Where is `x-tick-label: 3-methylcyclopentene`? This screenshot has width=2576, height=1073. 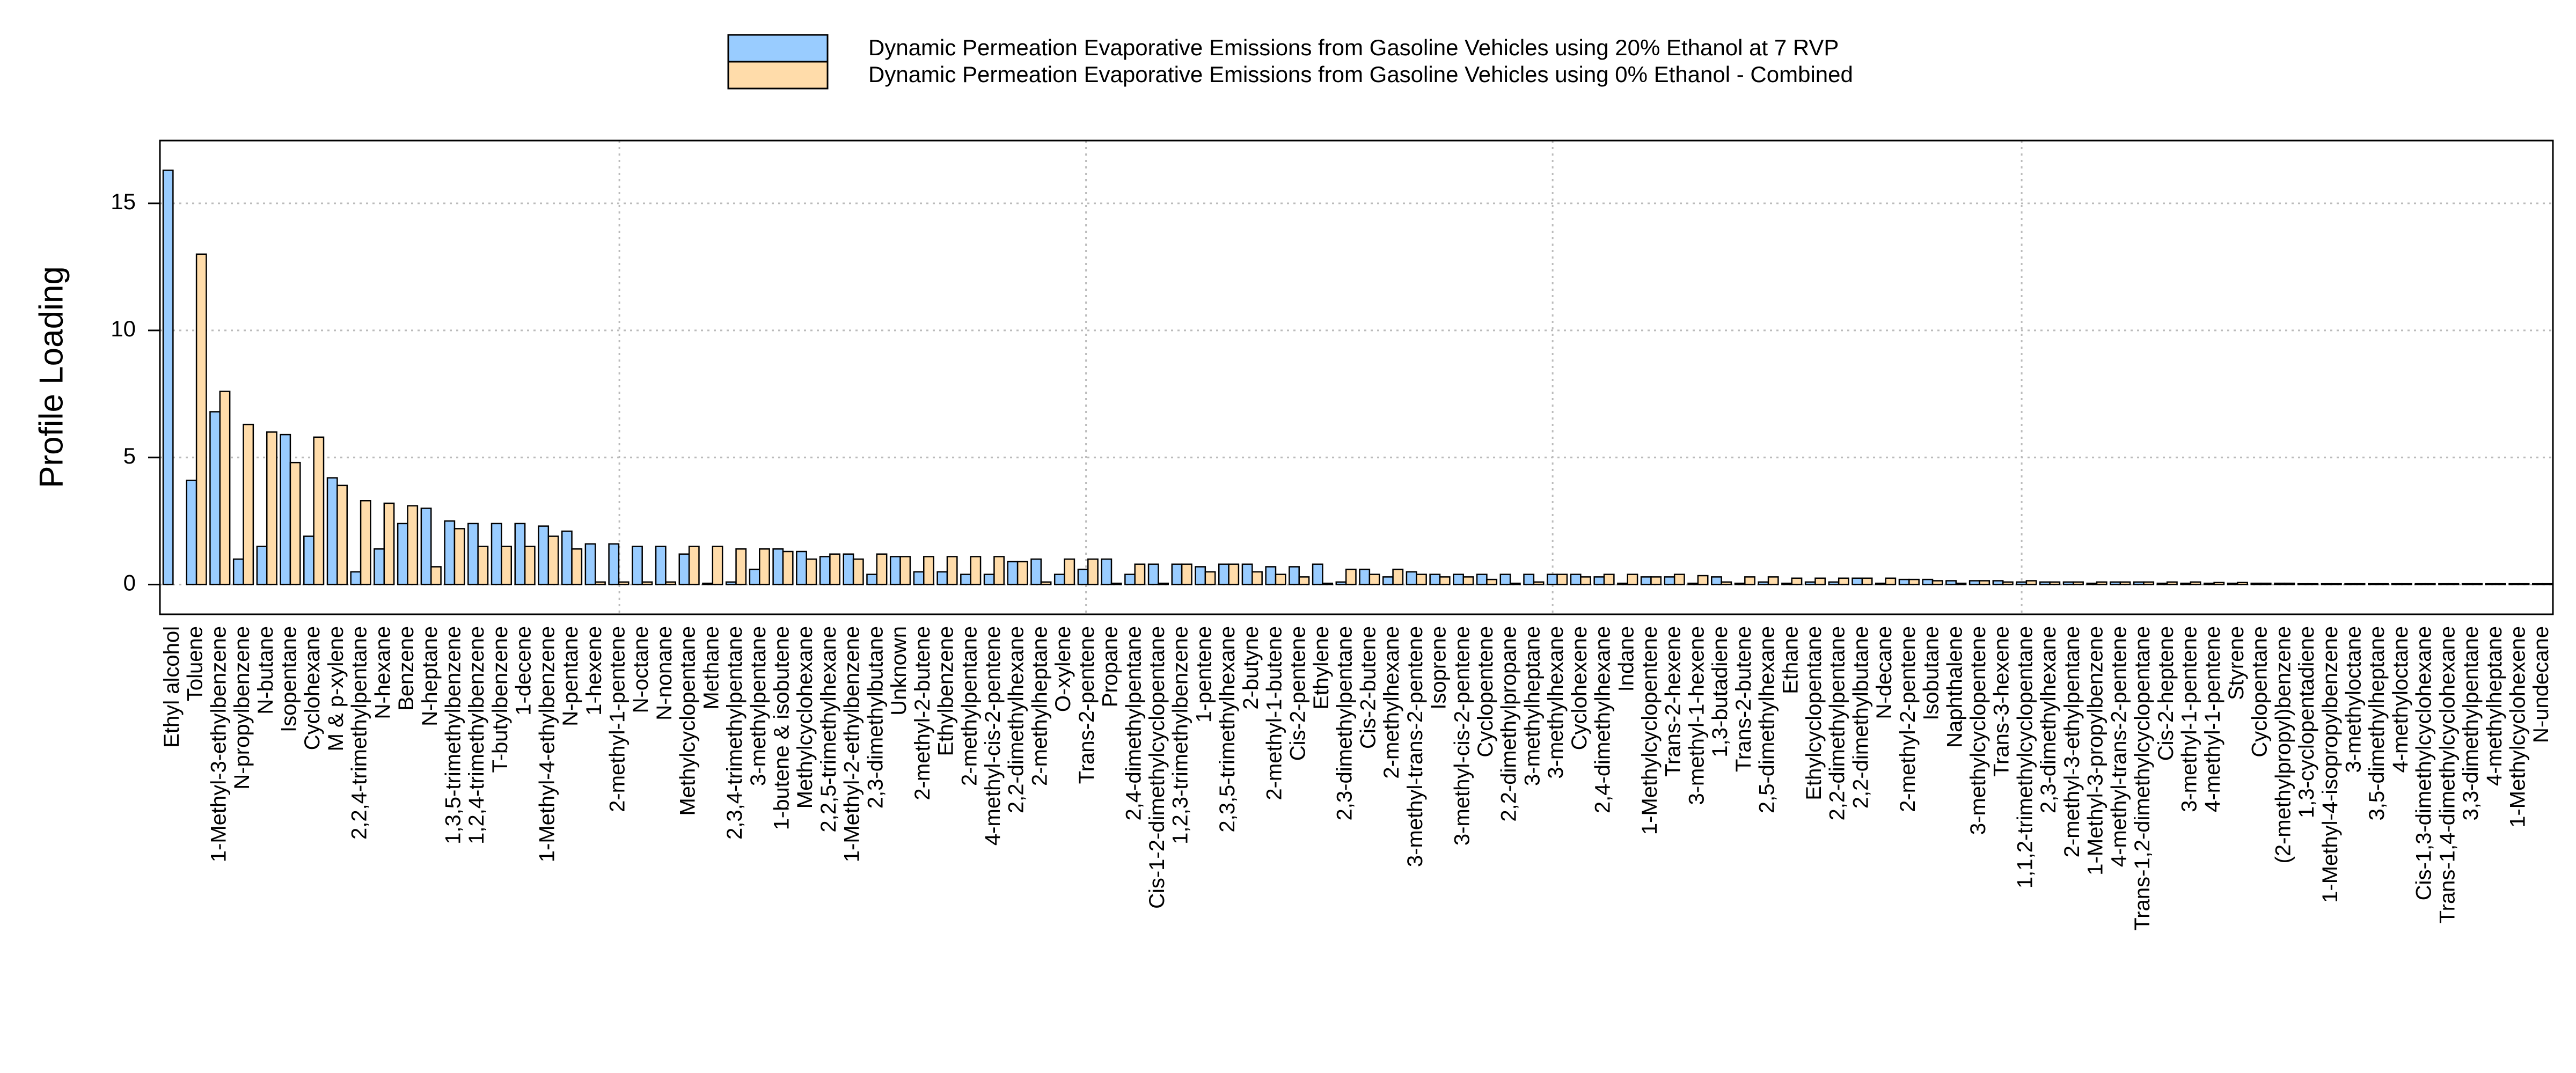
x-tick-label: 3-methylcyclopentene is located at coordinates (1978, 730).